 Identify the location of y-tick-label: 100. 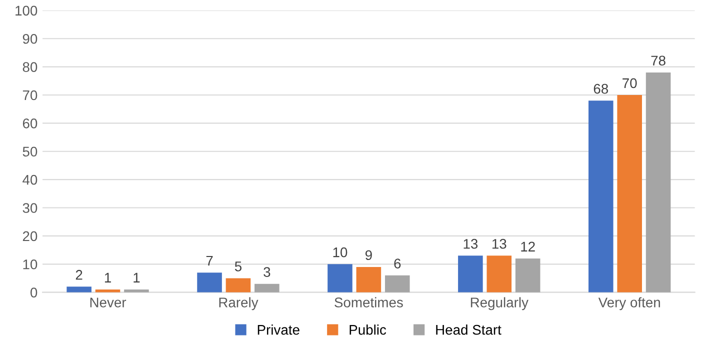
(27, 11).